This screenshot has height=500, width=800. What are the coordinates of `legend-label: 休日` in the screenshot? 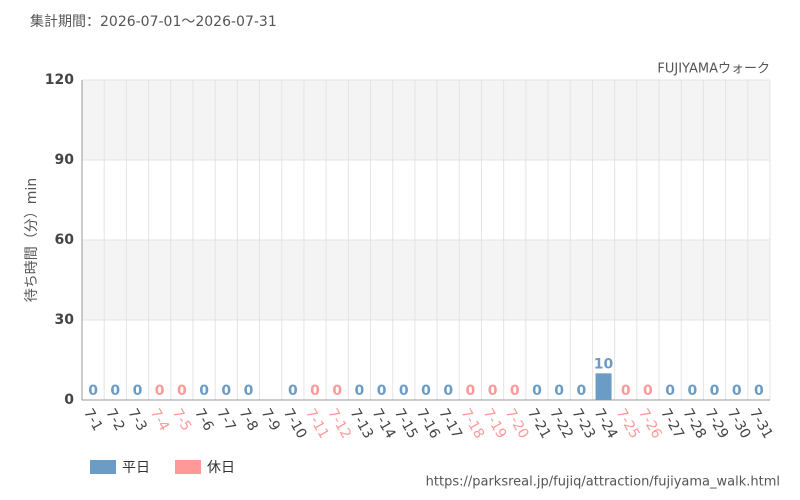 It's located at (221, 468).